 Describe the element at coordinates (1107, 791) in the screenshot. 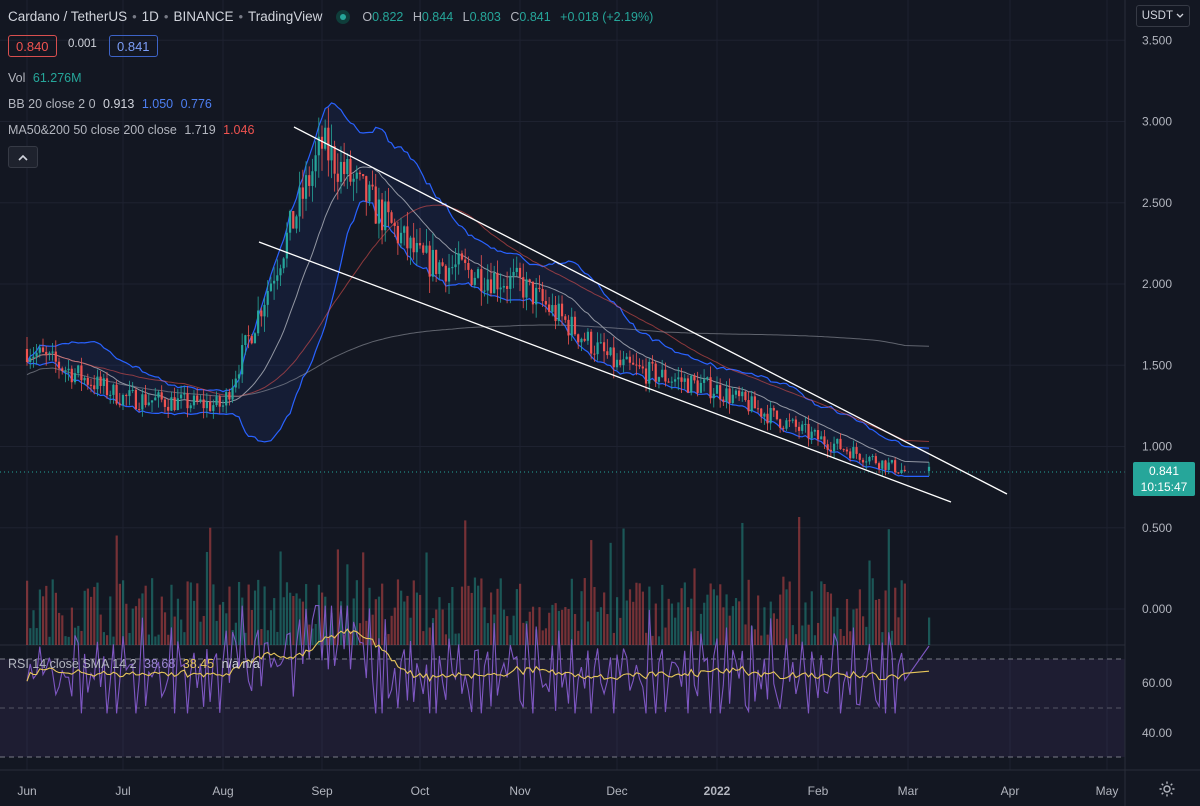

I see `time-tick-label: May` at that location.